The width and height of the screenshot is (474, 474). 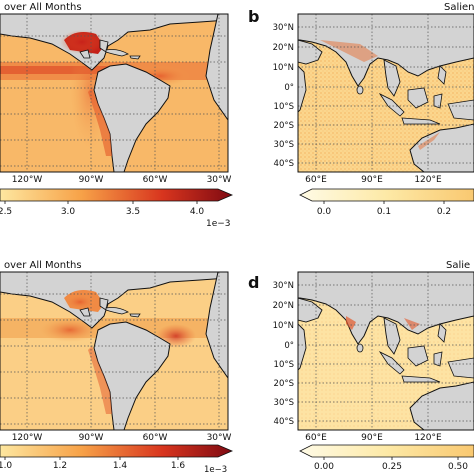 What do you see at coordinates (60, 466) in the screenshot?
I see `colorbar-tick: 1.2` at bounding box center [60, 466].